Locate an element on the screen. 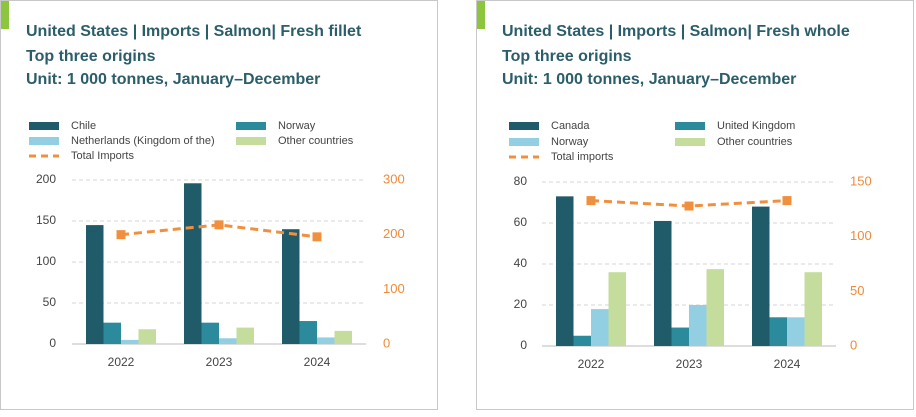  y-tick-label: 150 is located at coordinates (46, 220).